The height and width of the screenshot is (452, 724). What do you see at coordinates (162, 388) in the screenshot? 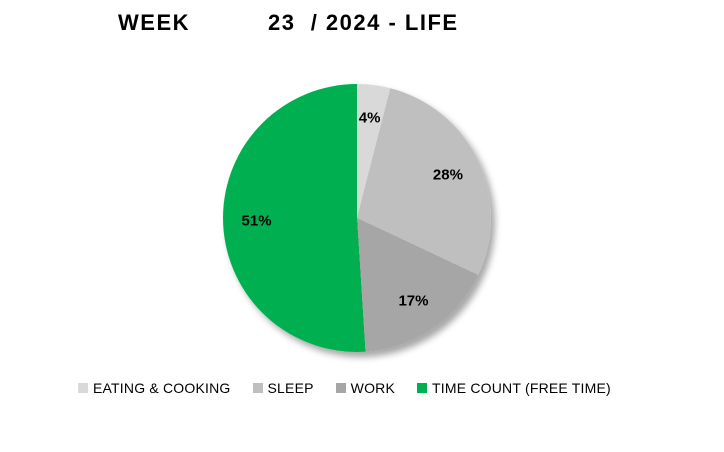
I see `legend-label: EATING & COOKING` at bounding box center [162, 388].